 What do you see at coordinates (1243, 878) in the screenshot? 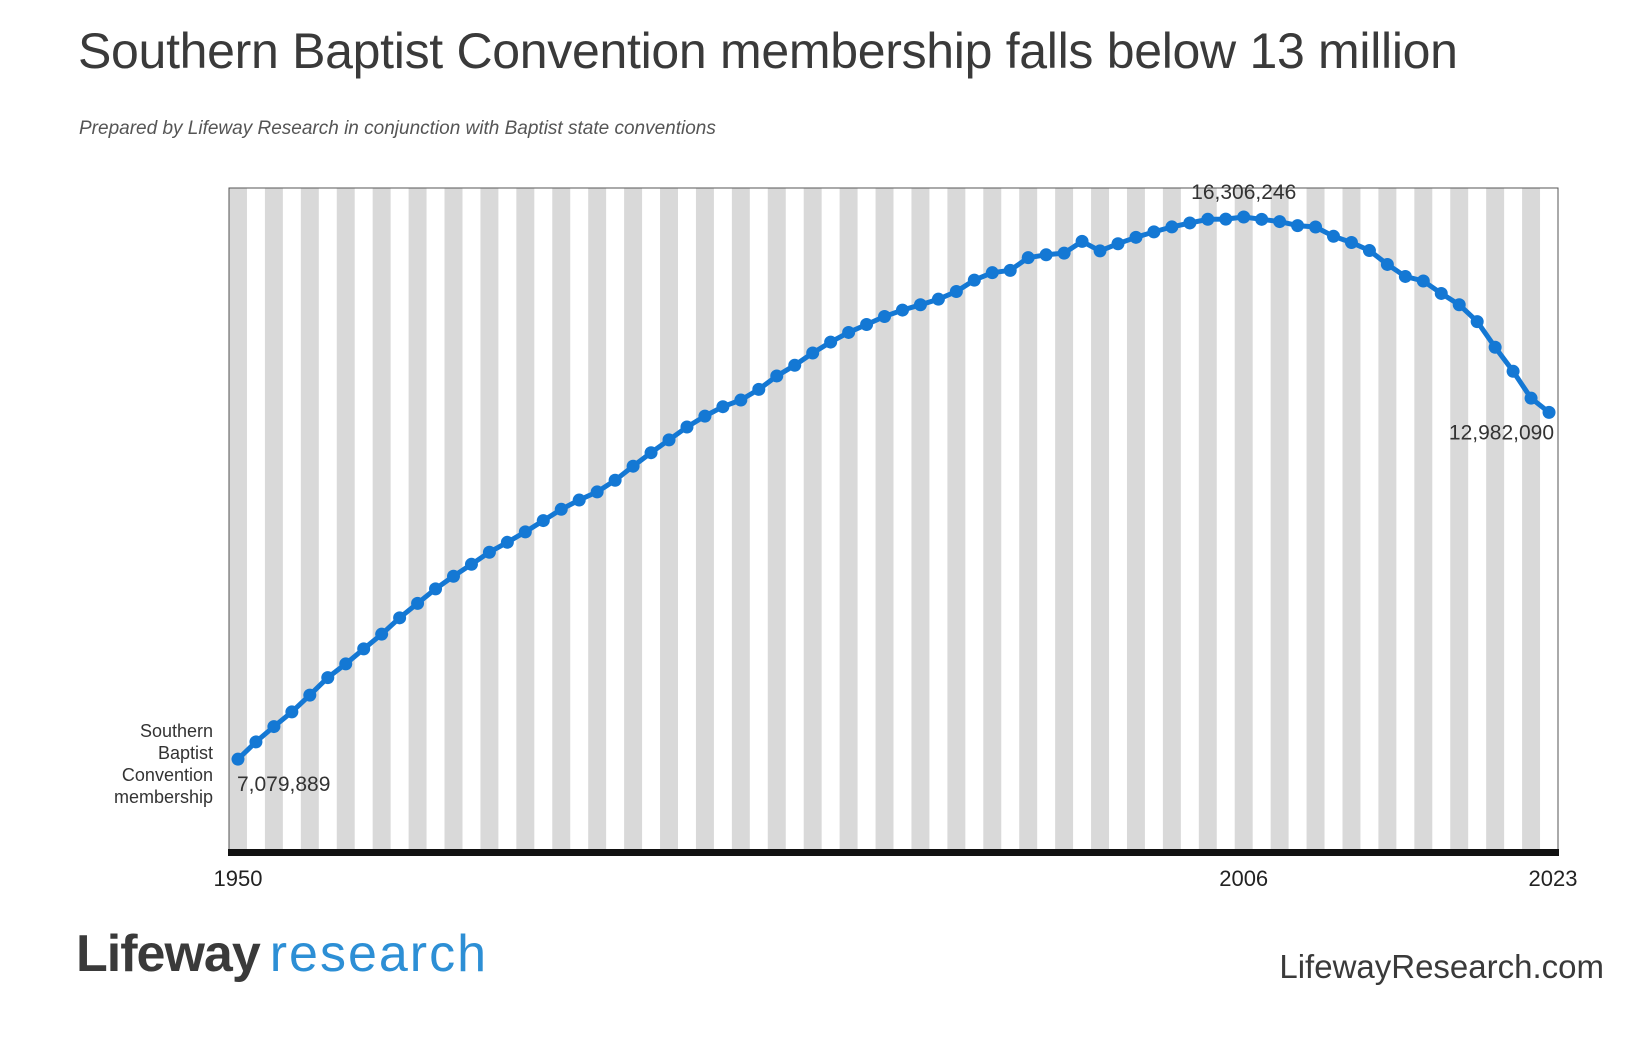
I see `x-tick-label: 2006` at bounding box center [1243, 878].